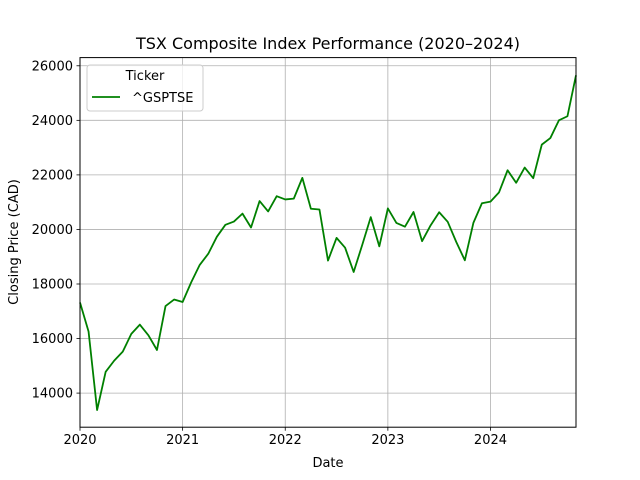  Describe the element at coordinates (162, 98) in the screenshot. I see `legend-label-gsptse: ^GSPTSE` at that location.